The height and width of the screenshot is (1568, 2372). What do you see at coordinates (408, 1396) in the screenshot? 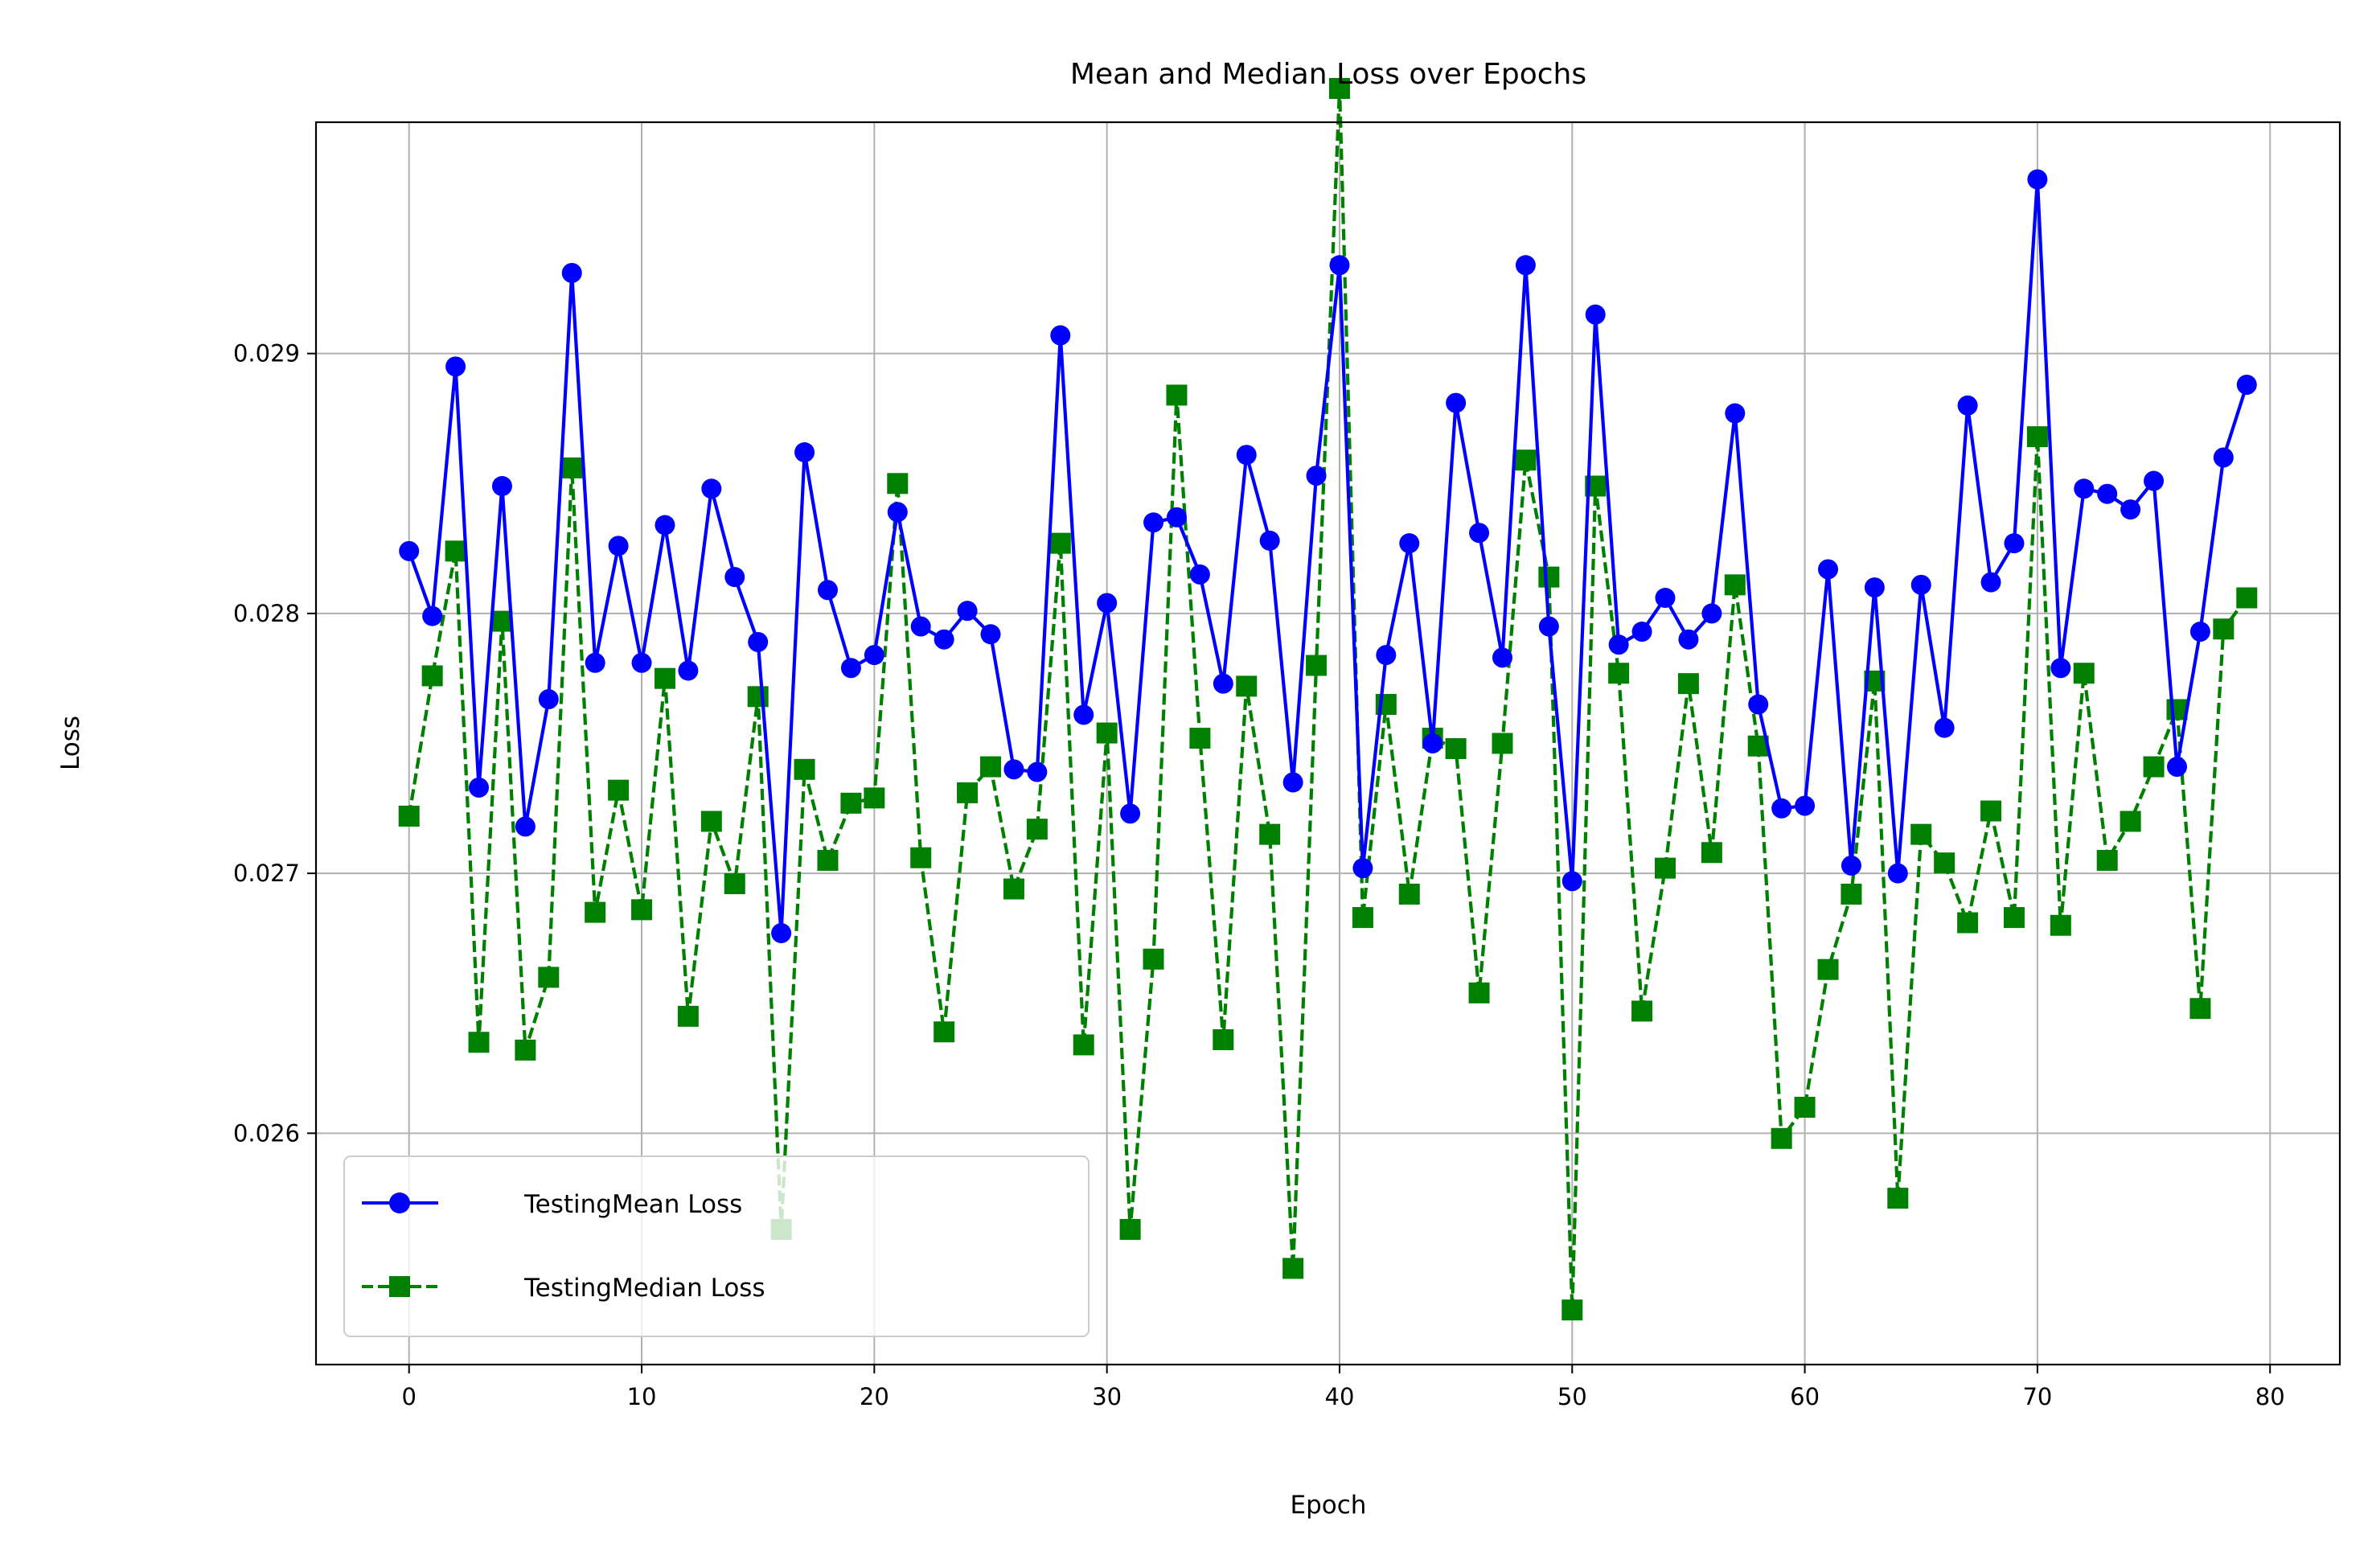
I see `x-tick-label: 0` at bounding box center [408, 1396].